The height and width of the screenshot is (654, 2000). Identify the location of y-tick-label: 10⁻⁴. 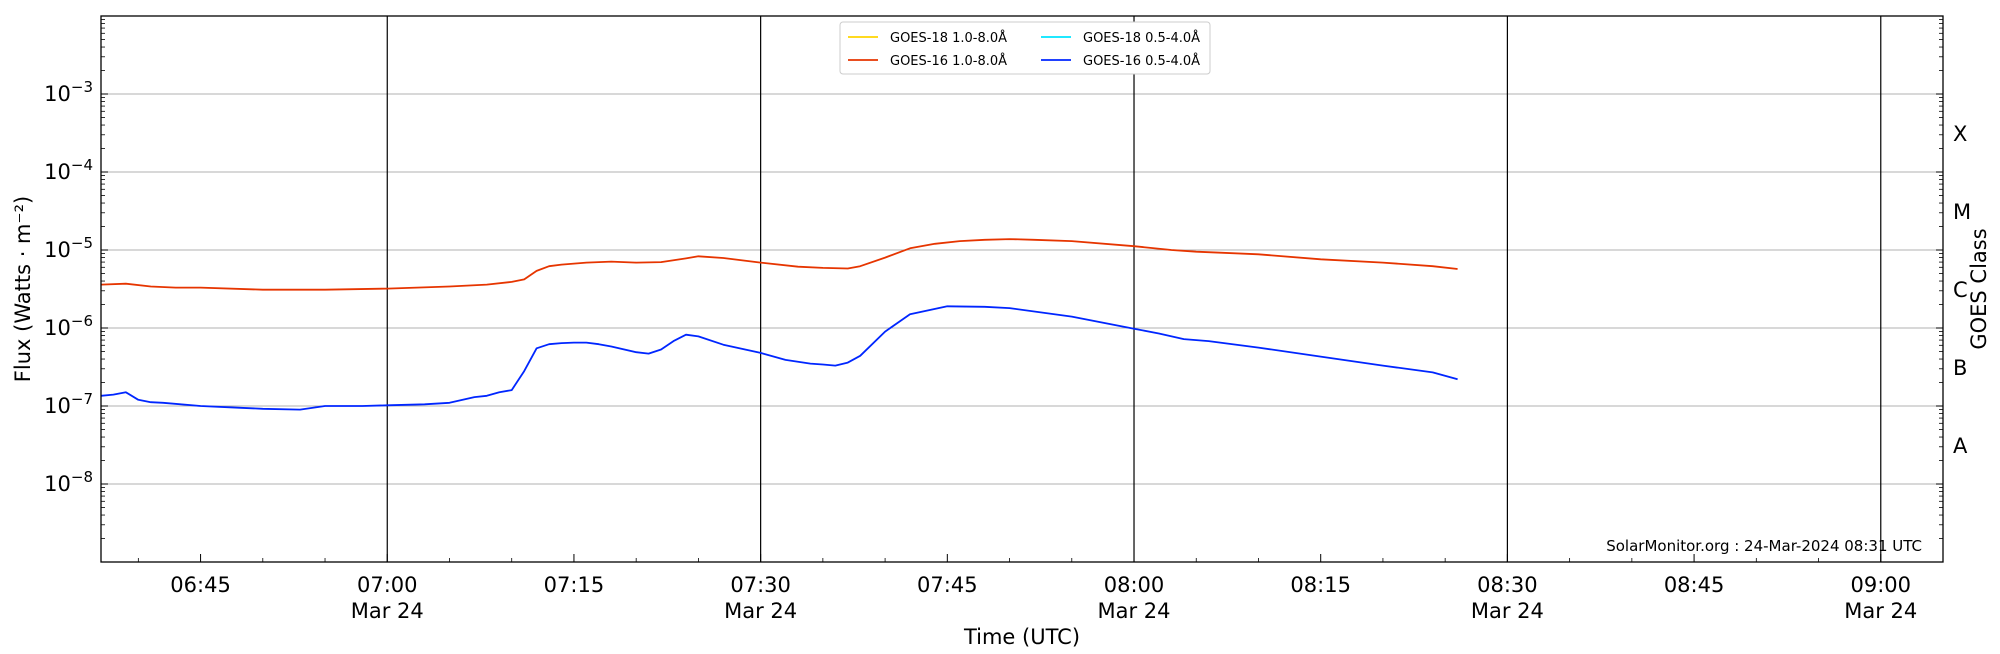
(68, 170).